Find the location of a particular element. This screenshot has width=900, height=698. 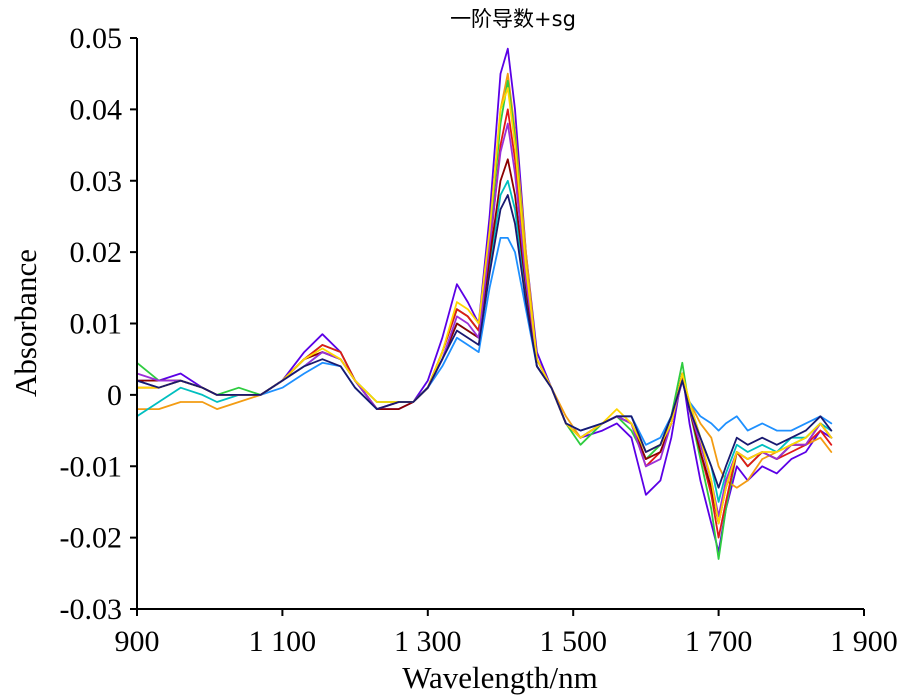

y-tick-label: -0.03 is located at coordinates (91, 609).